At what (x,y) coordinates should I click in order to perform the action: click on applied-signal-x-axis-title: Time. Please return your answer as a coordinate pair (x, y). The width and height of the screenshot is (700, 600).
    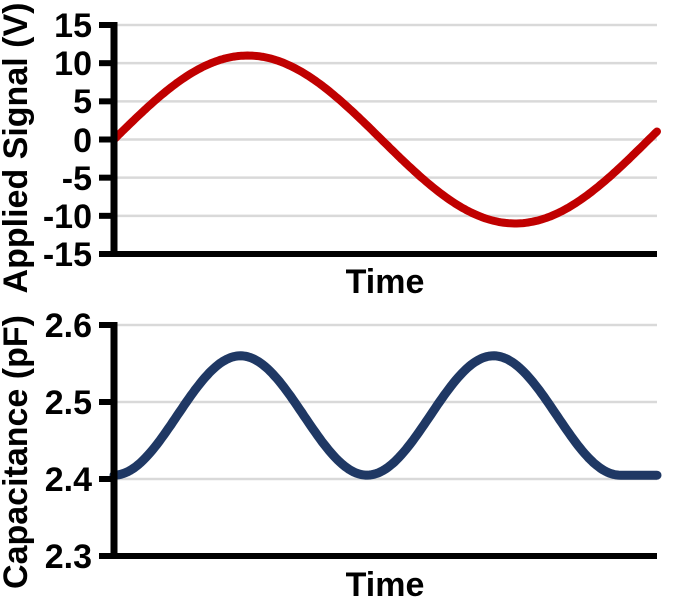
    Looking at the image, I should click on (385, 282).